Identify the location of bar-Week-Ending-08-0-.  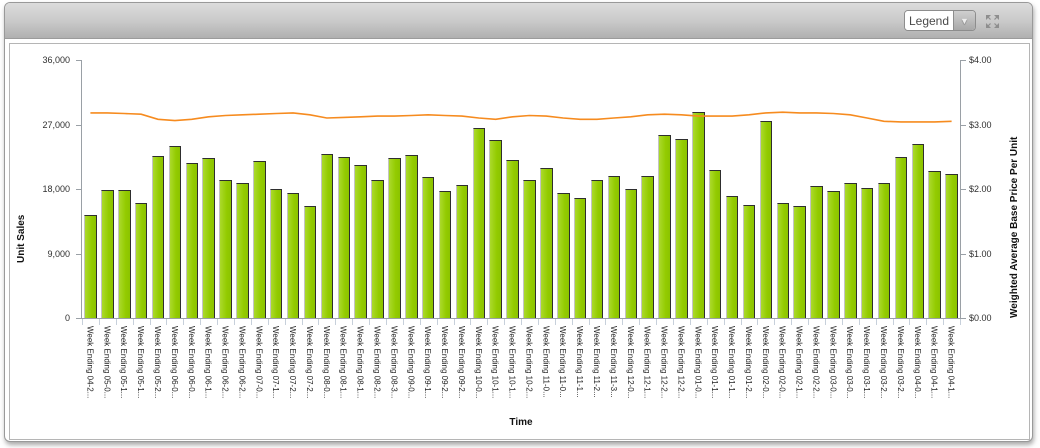
(327, 235).